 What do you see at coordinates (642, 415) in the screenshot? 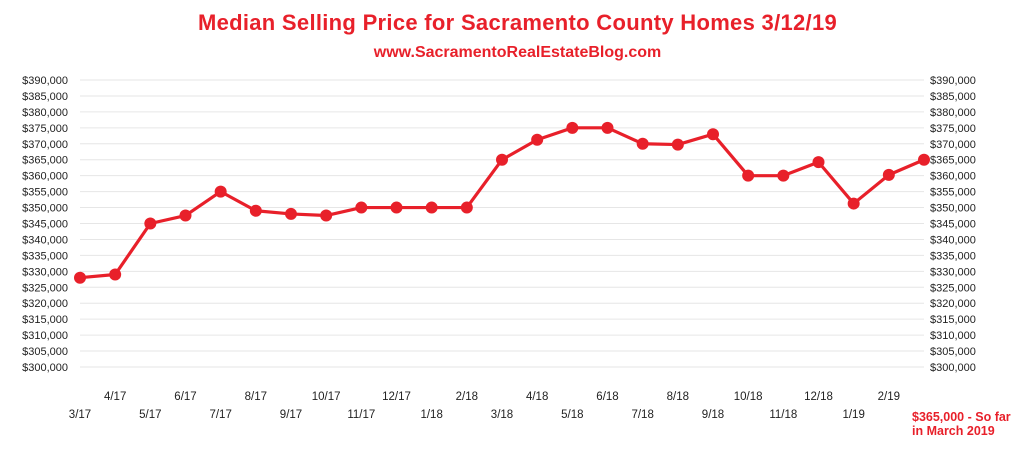
I see `x-tick-label: 7/18` at bounding box center [642, 415].